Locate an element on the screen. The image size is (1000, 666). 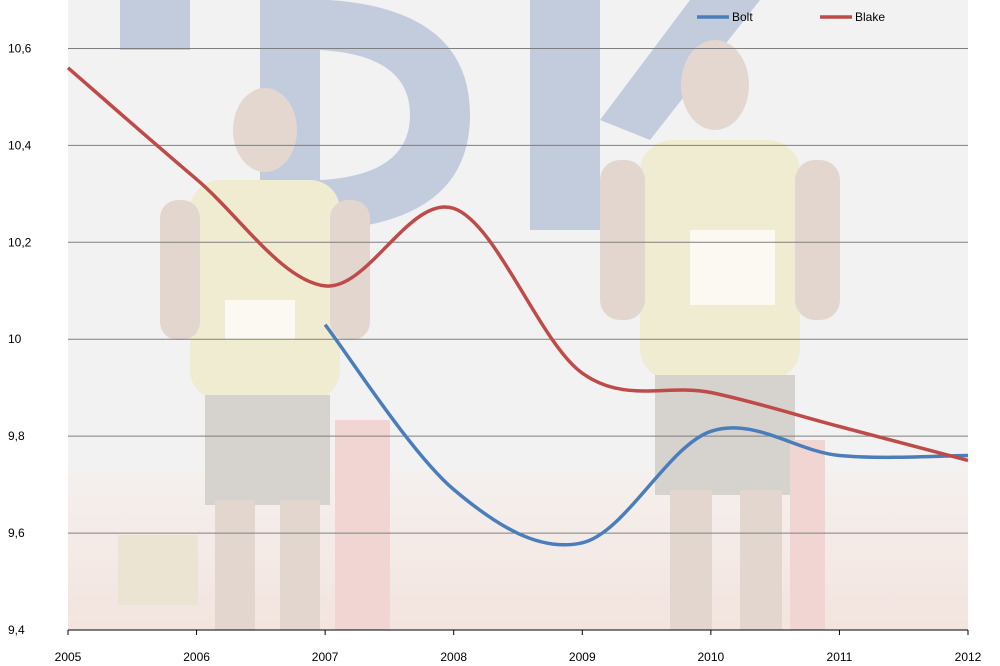
x-tick-label-5: 2010 is located at coordinates (711, 657).